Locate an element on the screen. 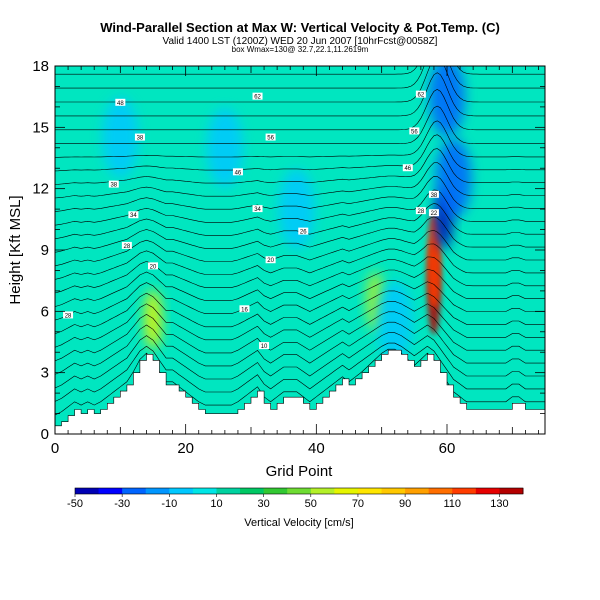  y-tick-label: 12 is located at coordinates (40, 189).